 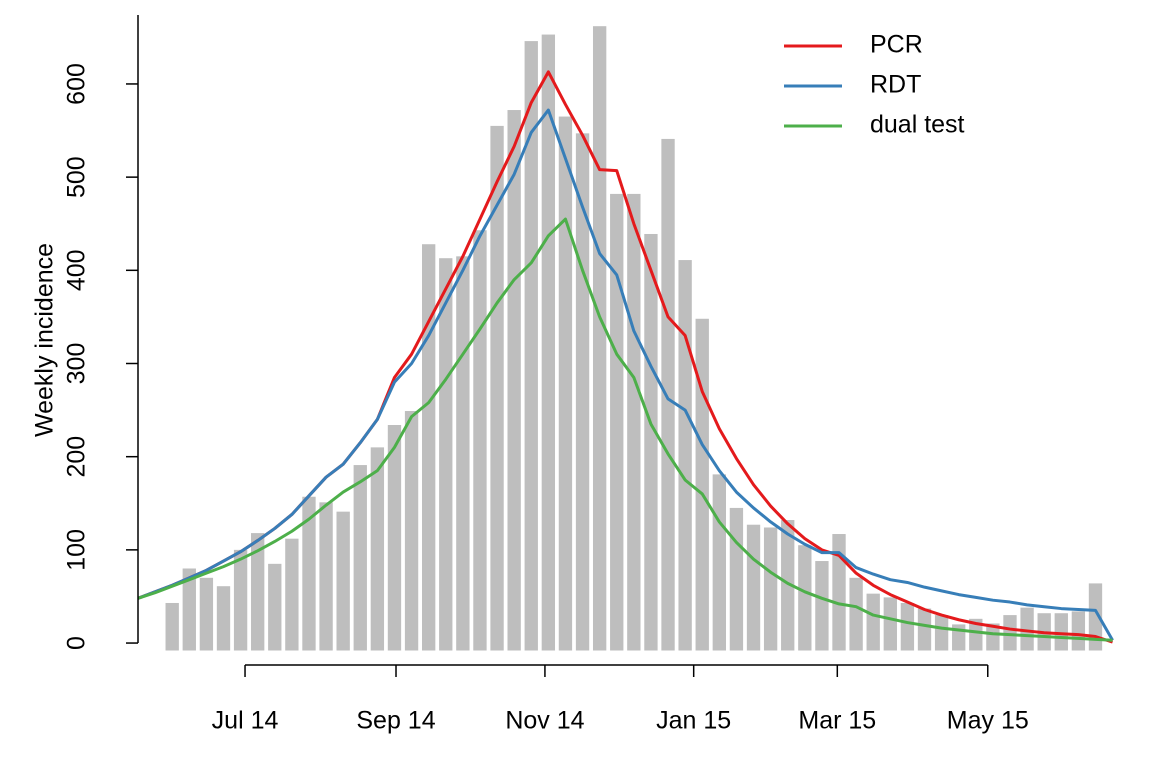 What do you see at coordinates (77, 177) in the screenshot?
I see `y-tick-label: 500` at bounding box center [77, 177].